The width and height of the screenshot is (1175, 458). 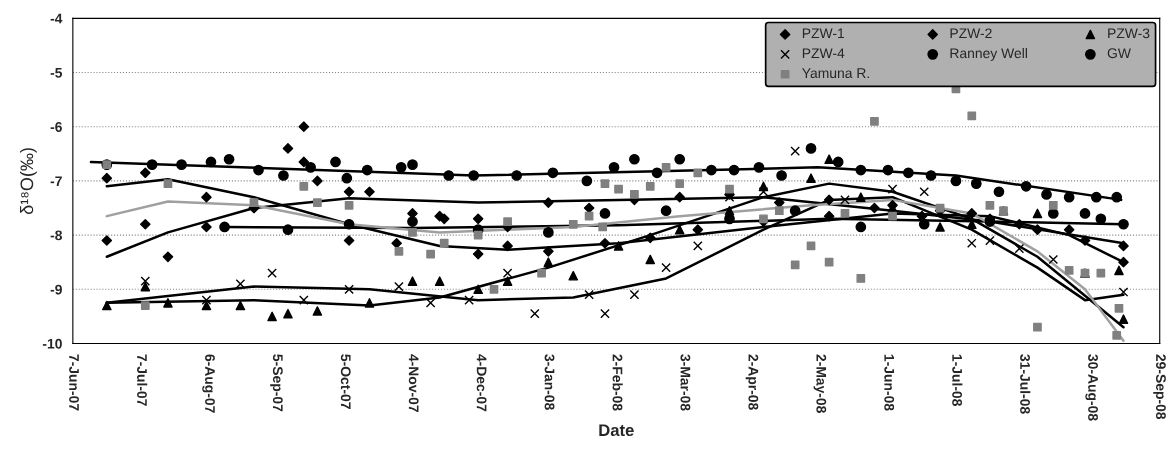 I want to click on y-tick-label: -5, so click(x=56, y=72).